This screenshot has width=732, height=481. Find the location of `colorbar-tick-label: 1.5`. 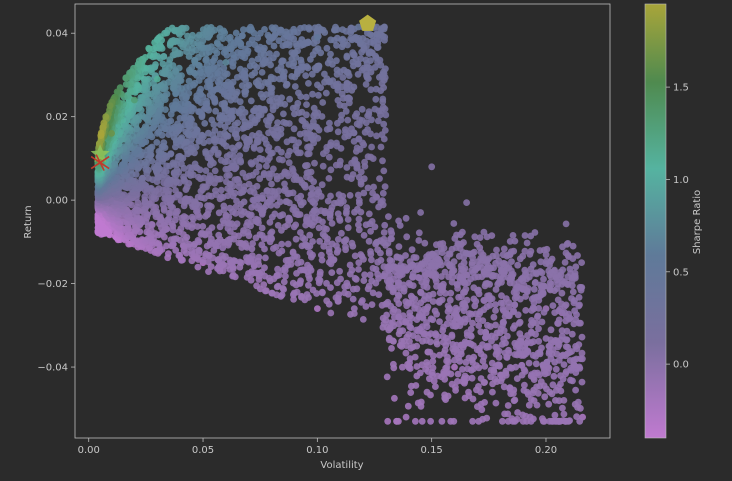

colorbar-tick-label: 1.5 is located at coordinates (681, 88).